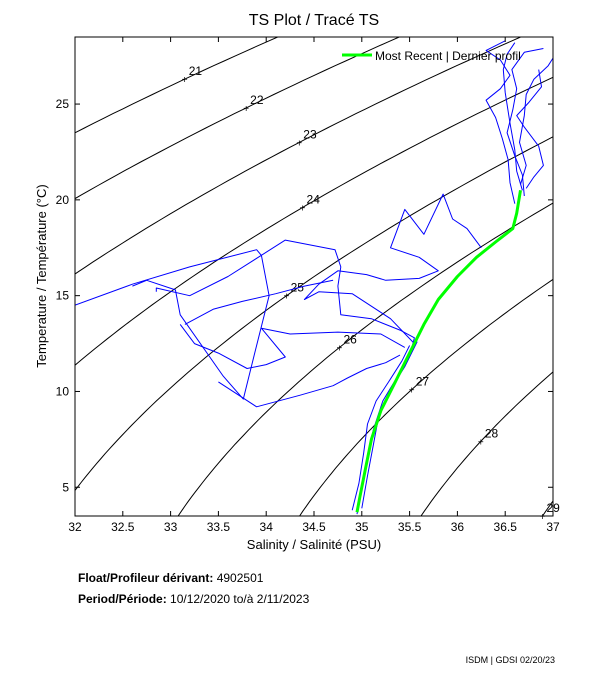 Image resolution: width=611 pixels, height=675 pixels. I want to click on x-axis-label: Salinity / Salinité (PSU), so click(314, 544).